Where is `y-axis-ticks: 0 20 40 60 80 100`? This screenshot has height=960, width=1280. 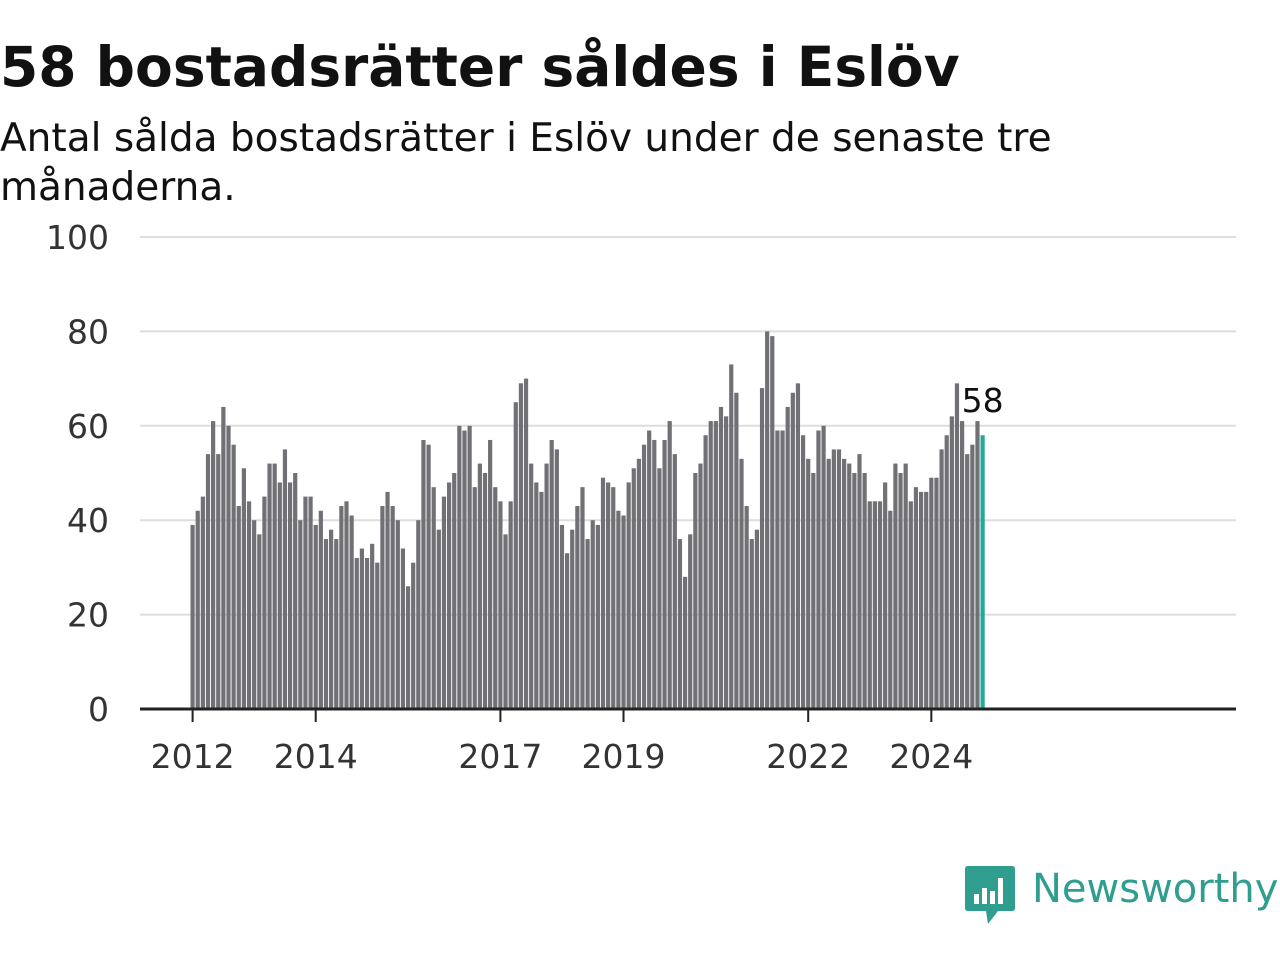
y-axis-ticks: 0 20 40 60 80 100 is located at coordinates (77, 473).